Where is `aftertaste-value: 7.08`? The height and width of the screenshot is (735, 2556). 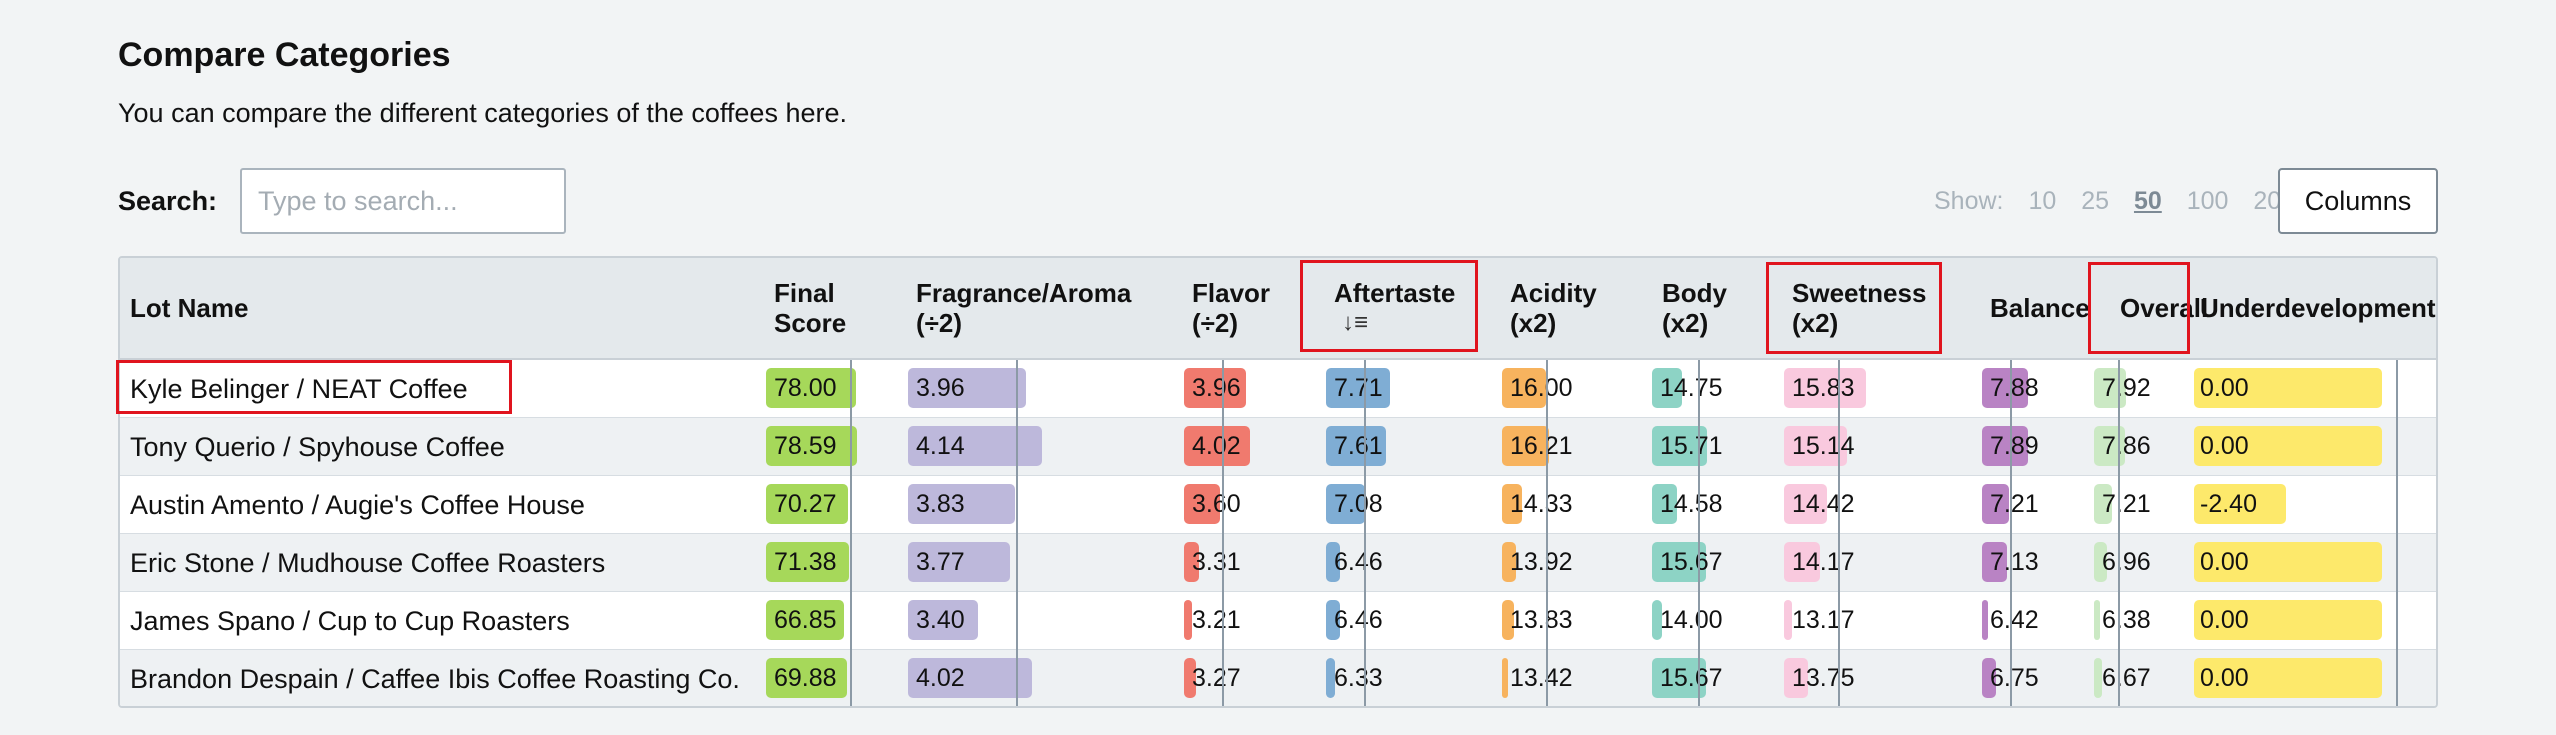 aftertaste-value: 7.08 is located at coordinates (1358, 504).